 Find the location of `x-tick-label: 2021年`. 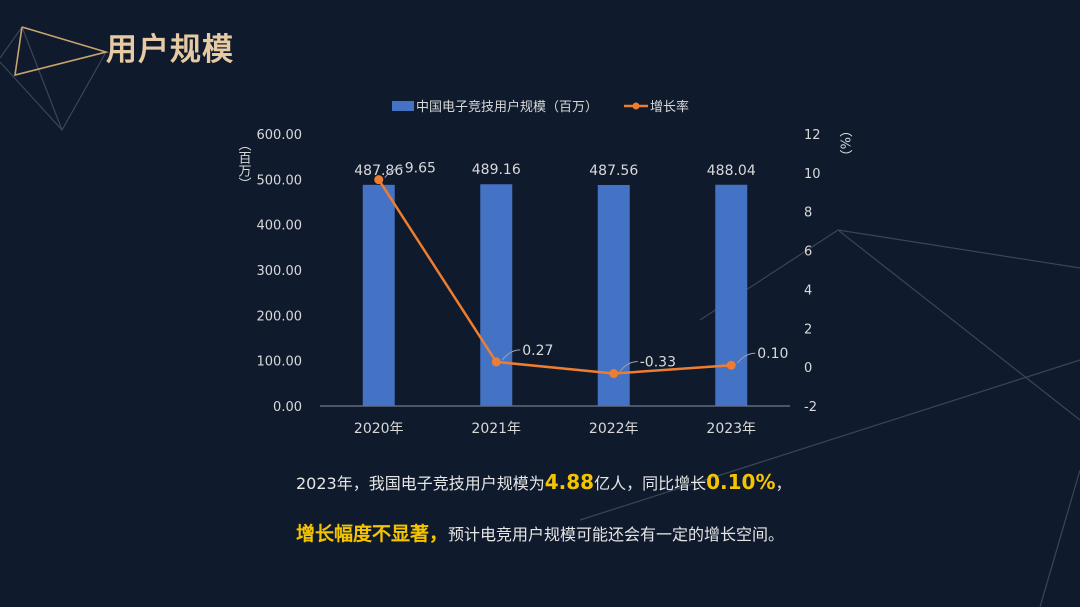

x-tick-label: 2021年 is located at coordinates (496, 429).